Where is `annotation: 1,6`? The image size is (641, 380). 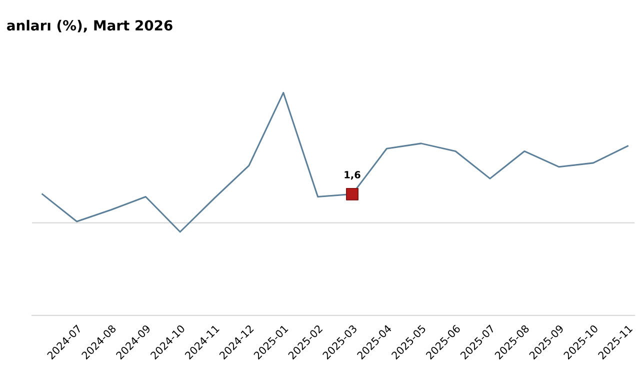 annotation: 1,6 is located at coordinates (352, 175).